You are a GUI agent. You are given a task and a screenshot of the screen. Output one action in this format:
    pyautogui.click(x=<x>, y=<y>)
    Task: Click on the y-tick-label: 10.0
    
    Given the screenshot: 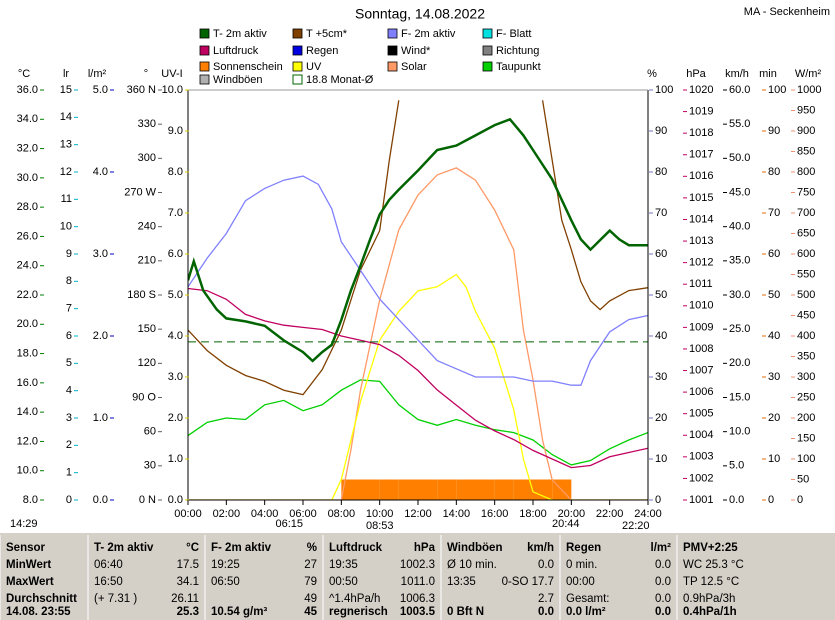 What is the action you would take?
    pyautogui.click(x=172, y=90)
    